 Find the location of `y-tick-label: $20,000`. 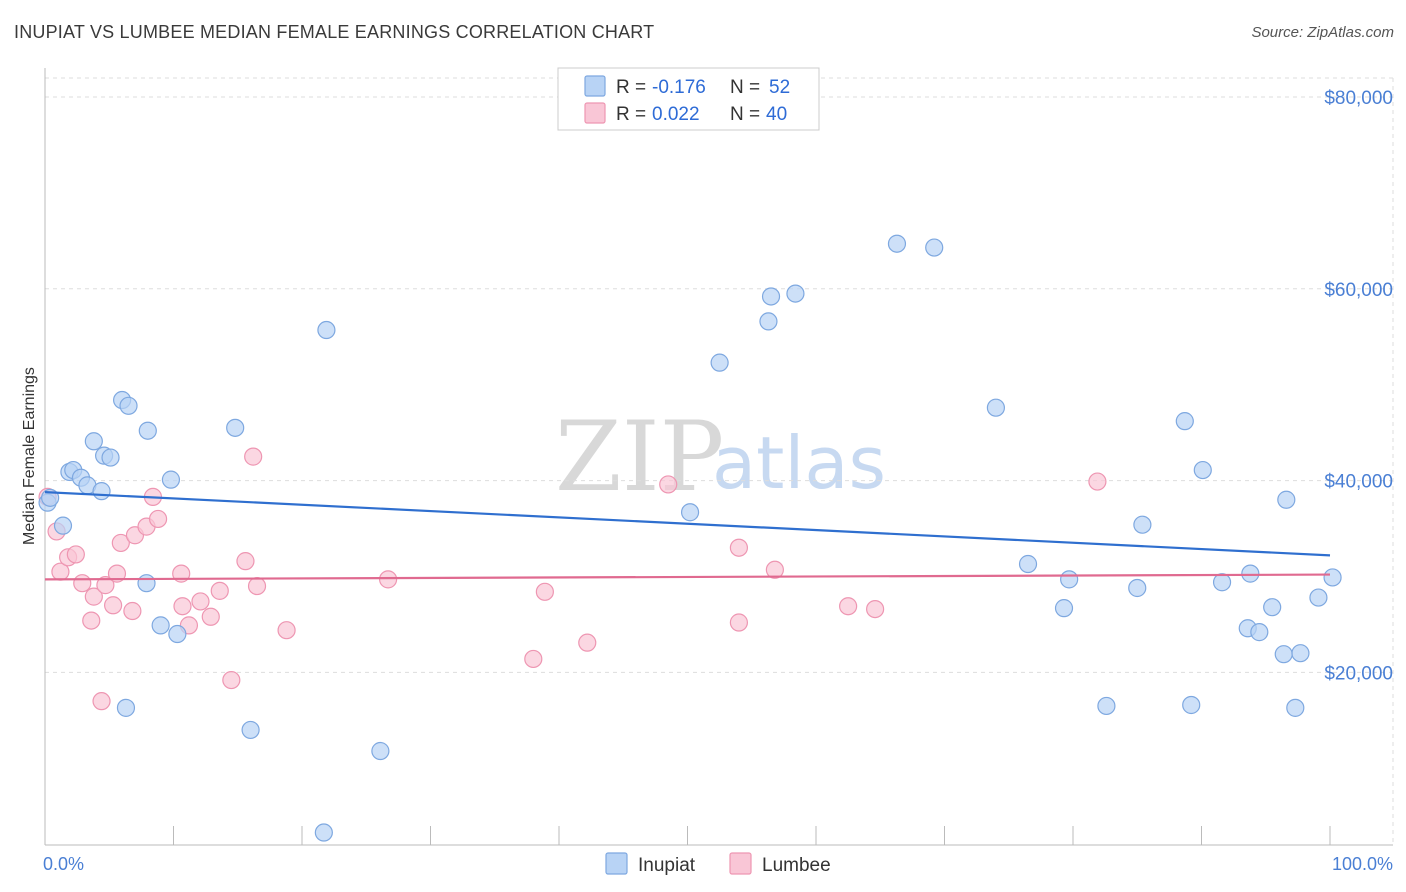

y-tick-label: $20,000 is located at coordinates (1358, 673).